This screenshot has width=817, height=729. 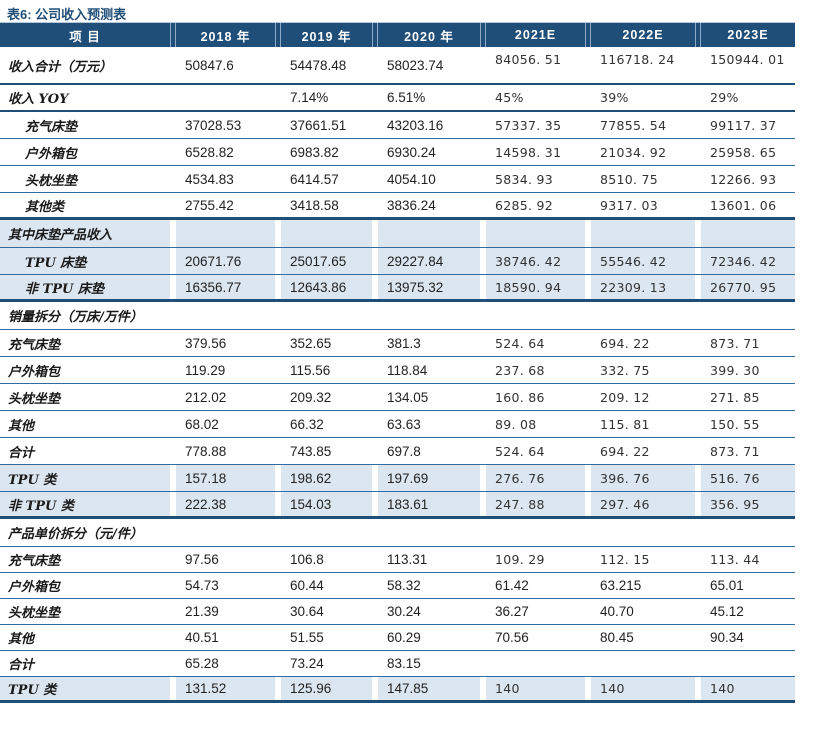 I want to click on cell-value: 25017.65, so click(x=326, y=261).